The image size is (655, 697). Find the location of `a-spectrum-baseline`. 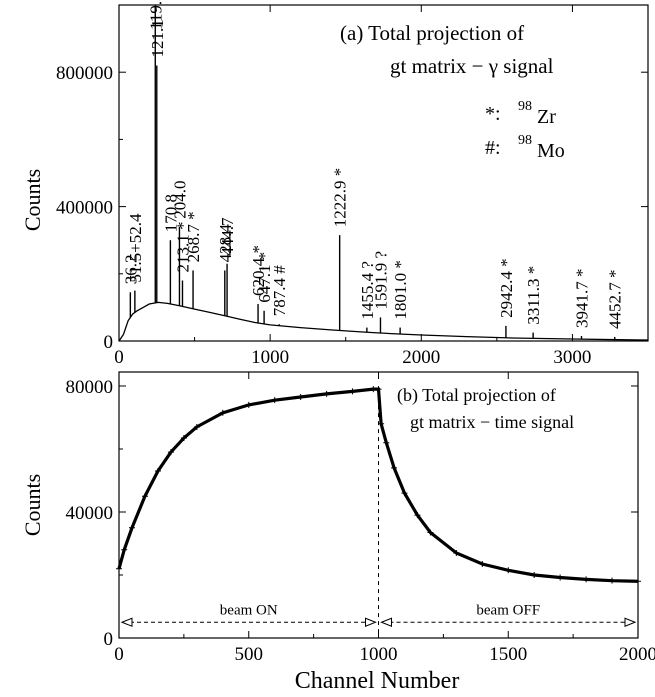

a-spectrum-baseline is located at coordinates (383, 321).